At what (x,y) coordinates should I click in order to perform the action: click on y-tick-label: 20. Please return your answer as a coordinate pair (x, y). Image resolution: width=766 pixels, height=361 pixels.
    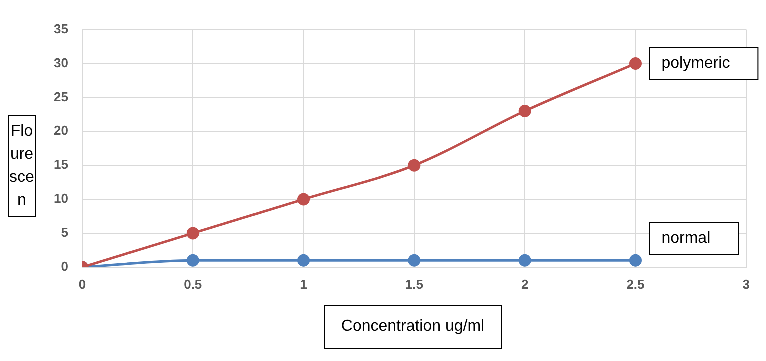
    Looking at the image, I should click on (61, 130).